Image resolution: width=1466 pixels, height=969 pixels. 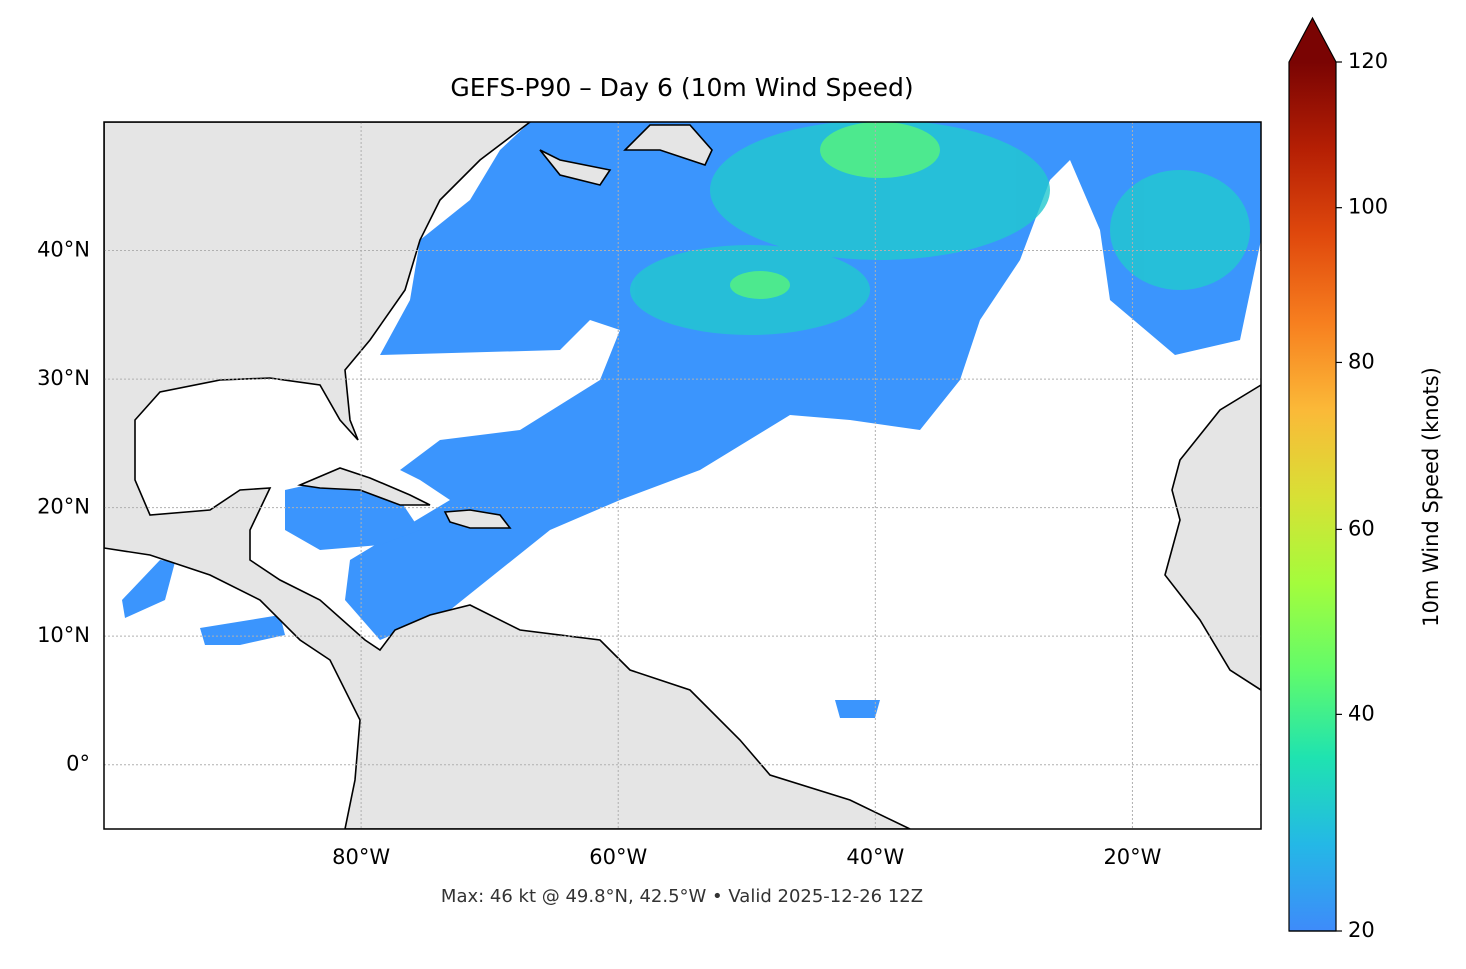 What do you see at coordinates (875, 857) in the screenshot?
I see `x-tick-label: 40°W` at bounding box center [875, 857].